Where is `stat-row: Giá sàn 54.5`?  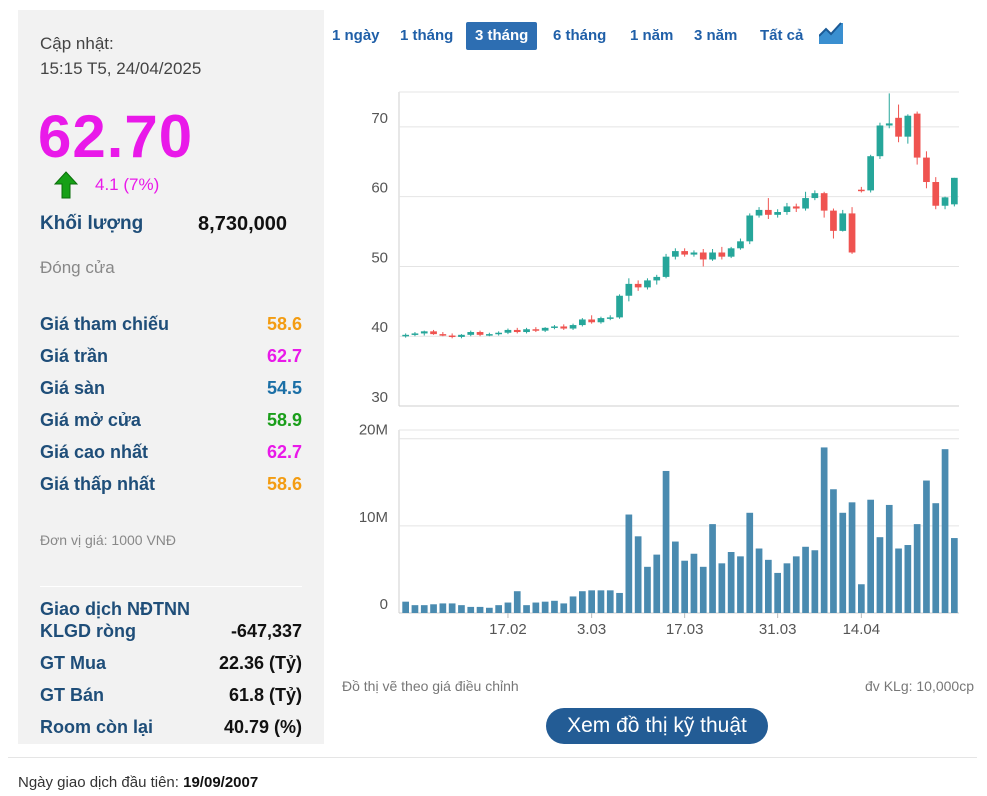
stat-row: Giá sàn 54.5 is located at coordinates (171, 391).